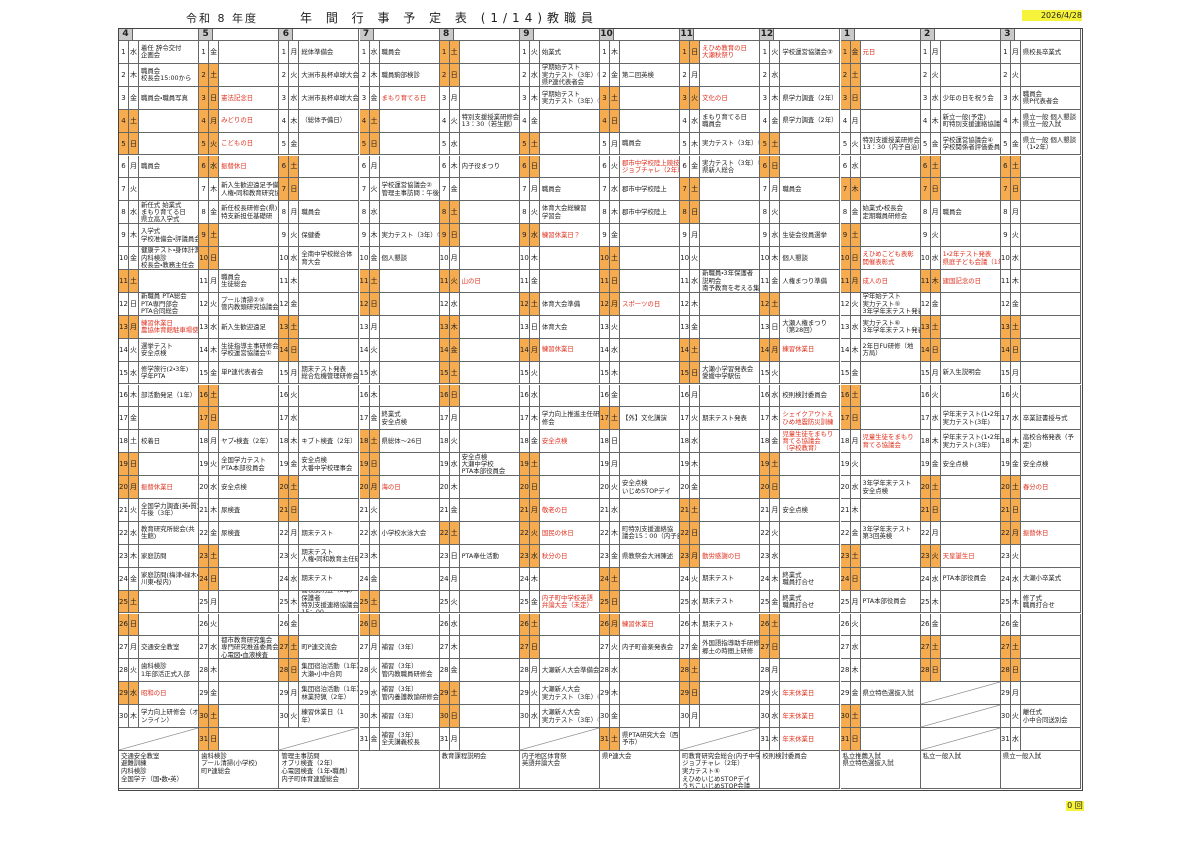 Image resolution: width=1200 pixels, height=848 pixels. What do you see at coordinates (317, 532) in the screenshot?
I see `event-line: 期末テスト` at bounding box center [317, 532].